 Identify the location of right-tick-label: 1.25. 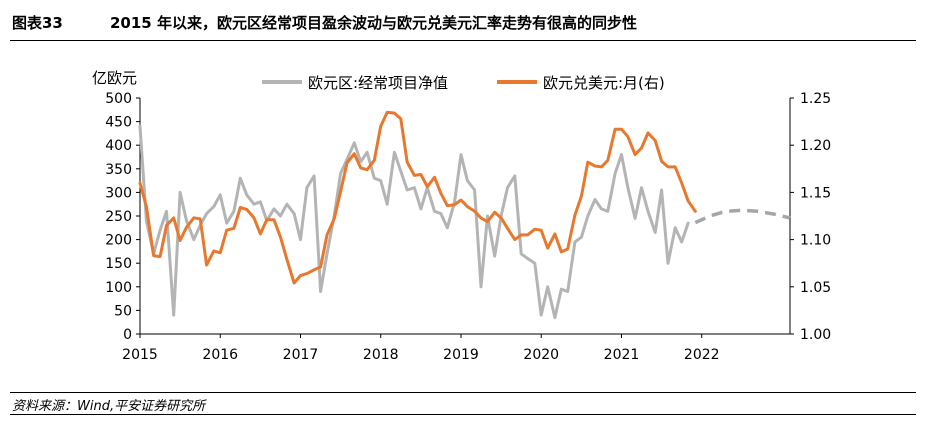
(815, 99).